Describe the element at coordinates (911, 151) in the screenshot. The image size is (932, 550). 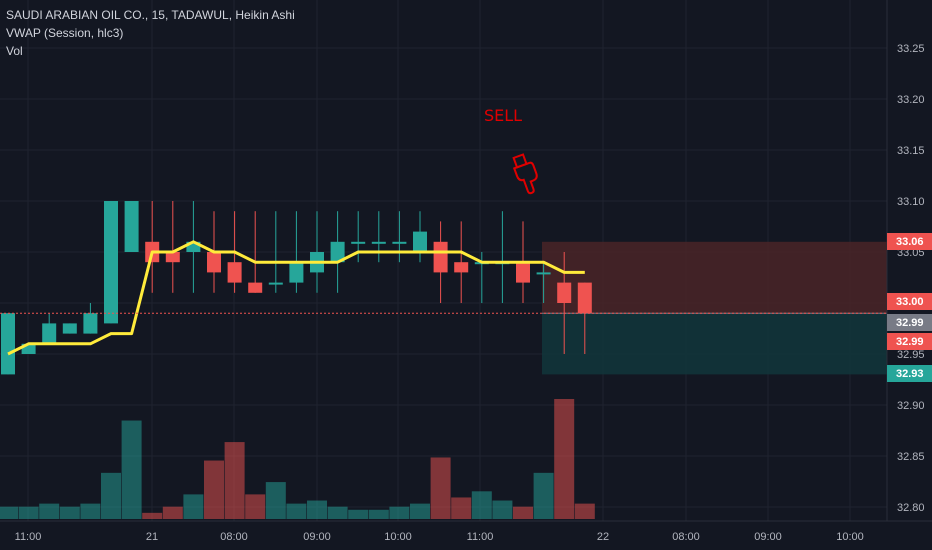
I see `price-tick-label: 33.15` at that location.